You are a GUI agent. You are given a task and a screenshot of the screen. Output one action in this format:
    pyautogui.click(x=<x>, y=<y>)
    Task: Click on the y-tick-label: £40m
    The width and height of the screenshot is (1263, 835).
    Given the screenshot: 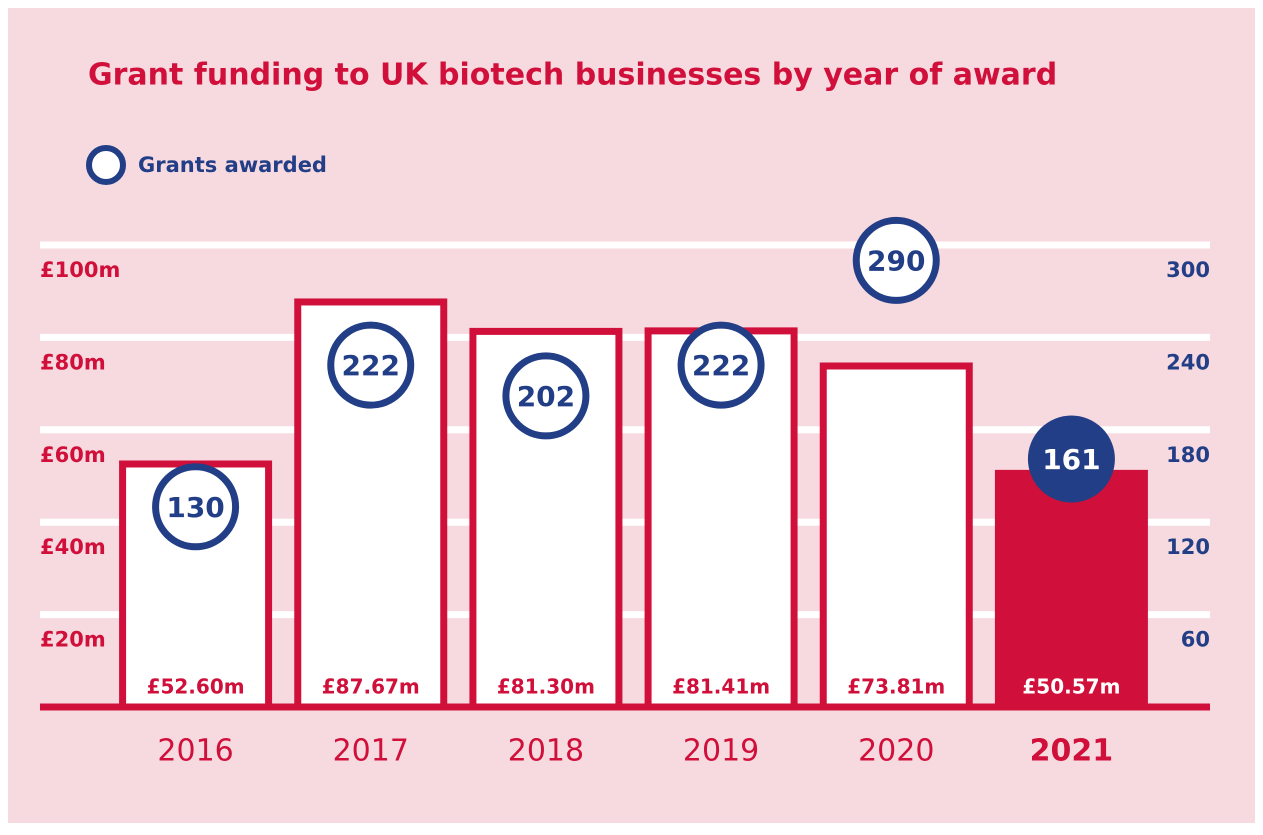 What is the action you would take?
    pyautogui.click(x=73, y=547)
    